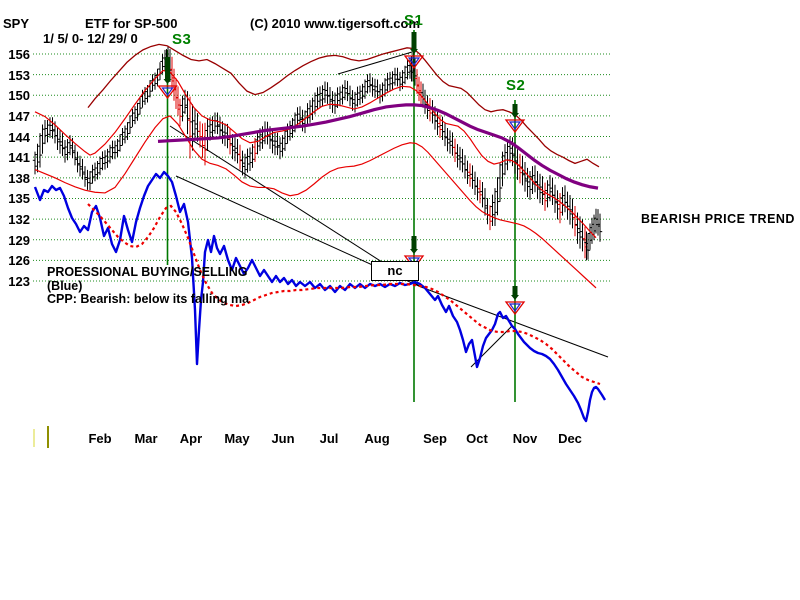 The height and width of the screenshot is (600, 800). Describe the element at coordinates (65, 286) in the screenshot. I see `cpp-annotation-line2: (Blue)` at that location.